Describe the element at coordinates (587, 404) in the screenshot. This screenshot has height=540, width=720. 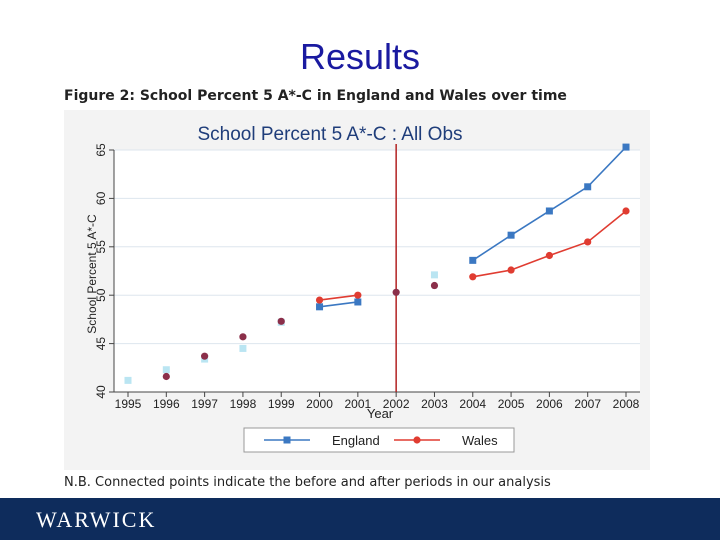
I see `x-tick-label: 2007` at that location.